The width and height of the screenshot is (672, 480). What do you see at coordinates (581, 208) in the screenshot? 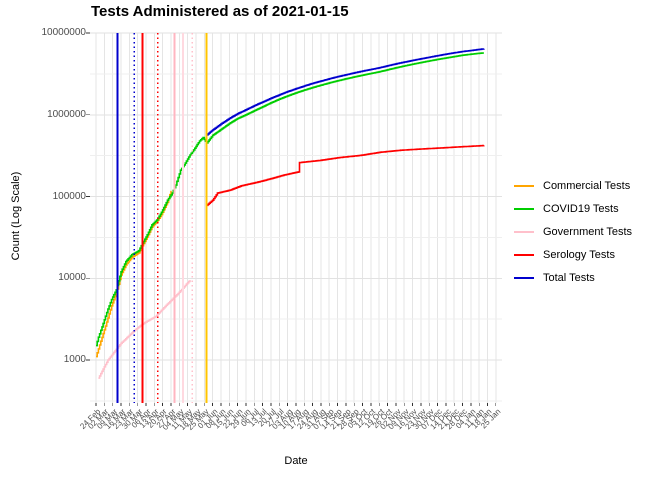
I see `legend-label: COVID19 Tests` at bounding box center [581, 208].